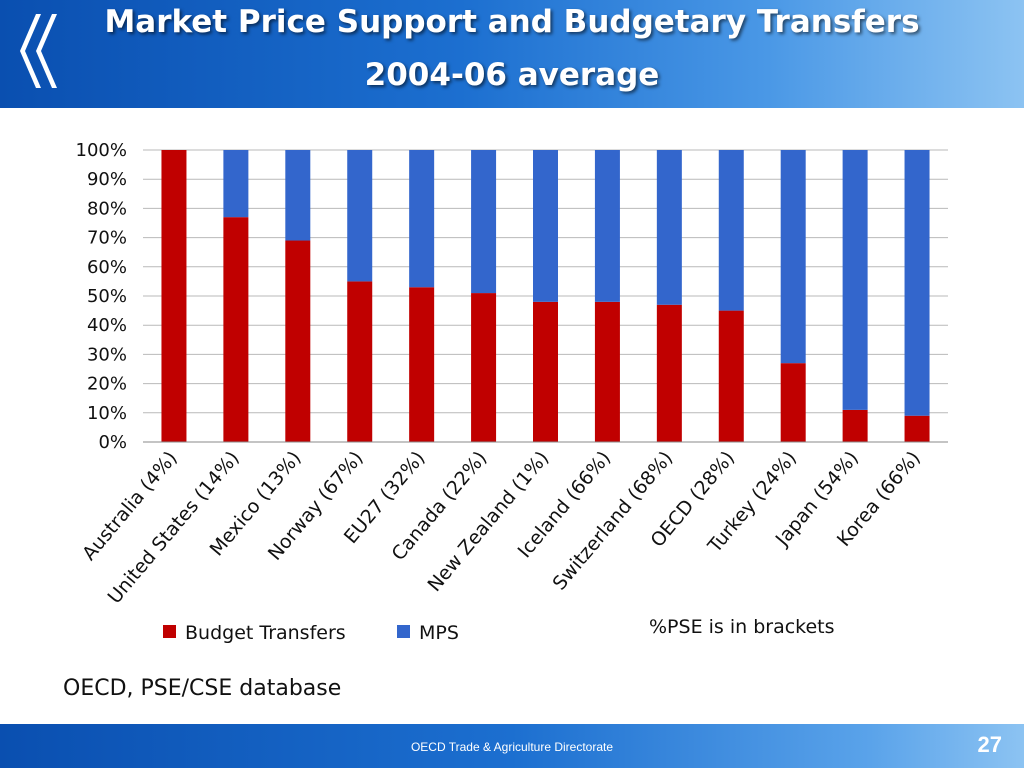 This screenshot has height=768, width=1024. What do you see at coordinates (107, 325) in the screenshot?
I see `y-tick-label: 40%` at bounding box center [107, 325].